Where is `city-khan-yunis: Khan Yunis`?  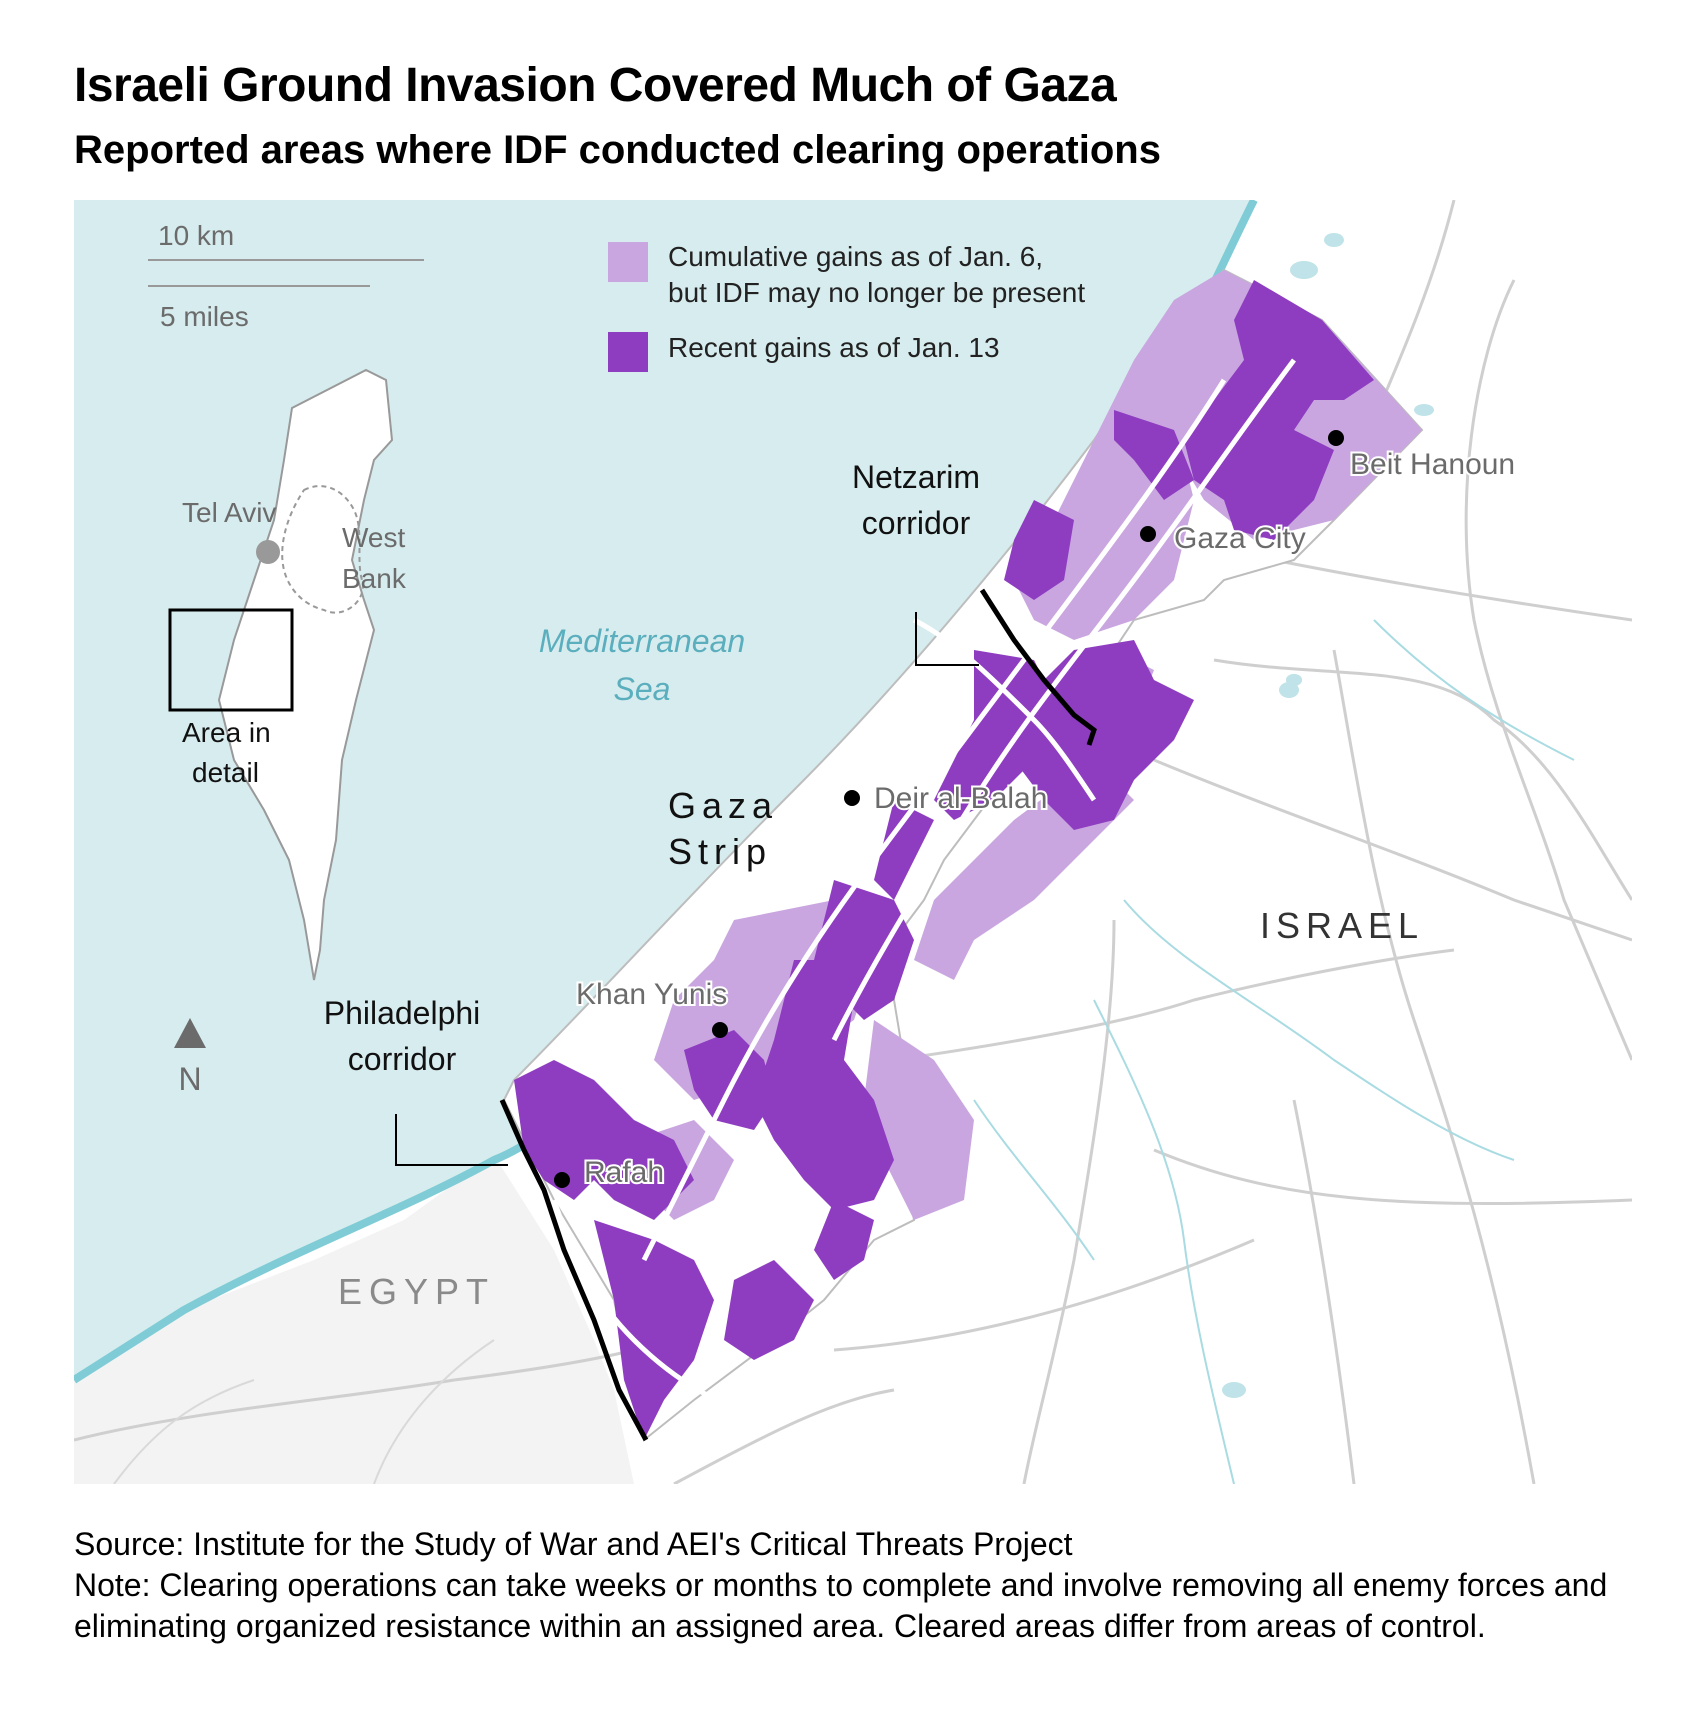 city-khan-yunis: Khan Yunis is located at coordinates (651, 1007).